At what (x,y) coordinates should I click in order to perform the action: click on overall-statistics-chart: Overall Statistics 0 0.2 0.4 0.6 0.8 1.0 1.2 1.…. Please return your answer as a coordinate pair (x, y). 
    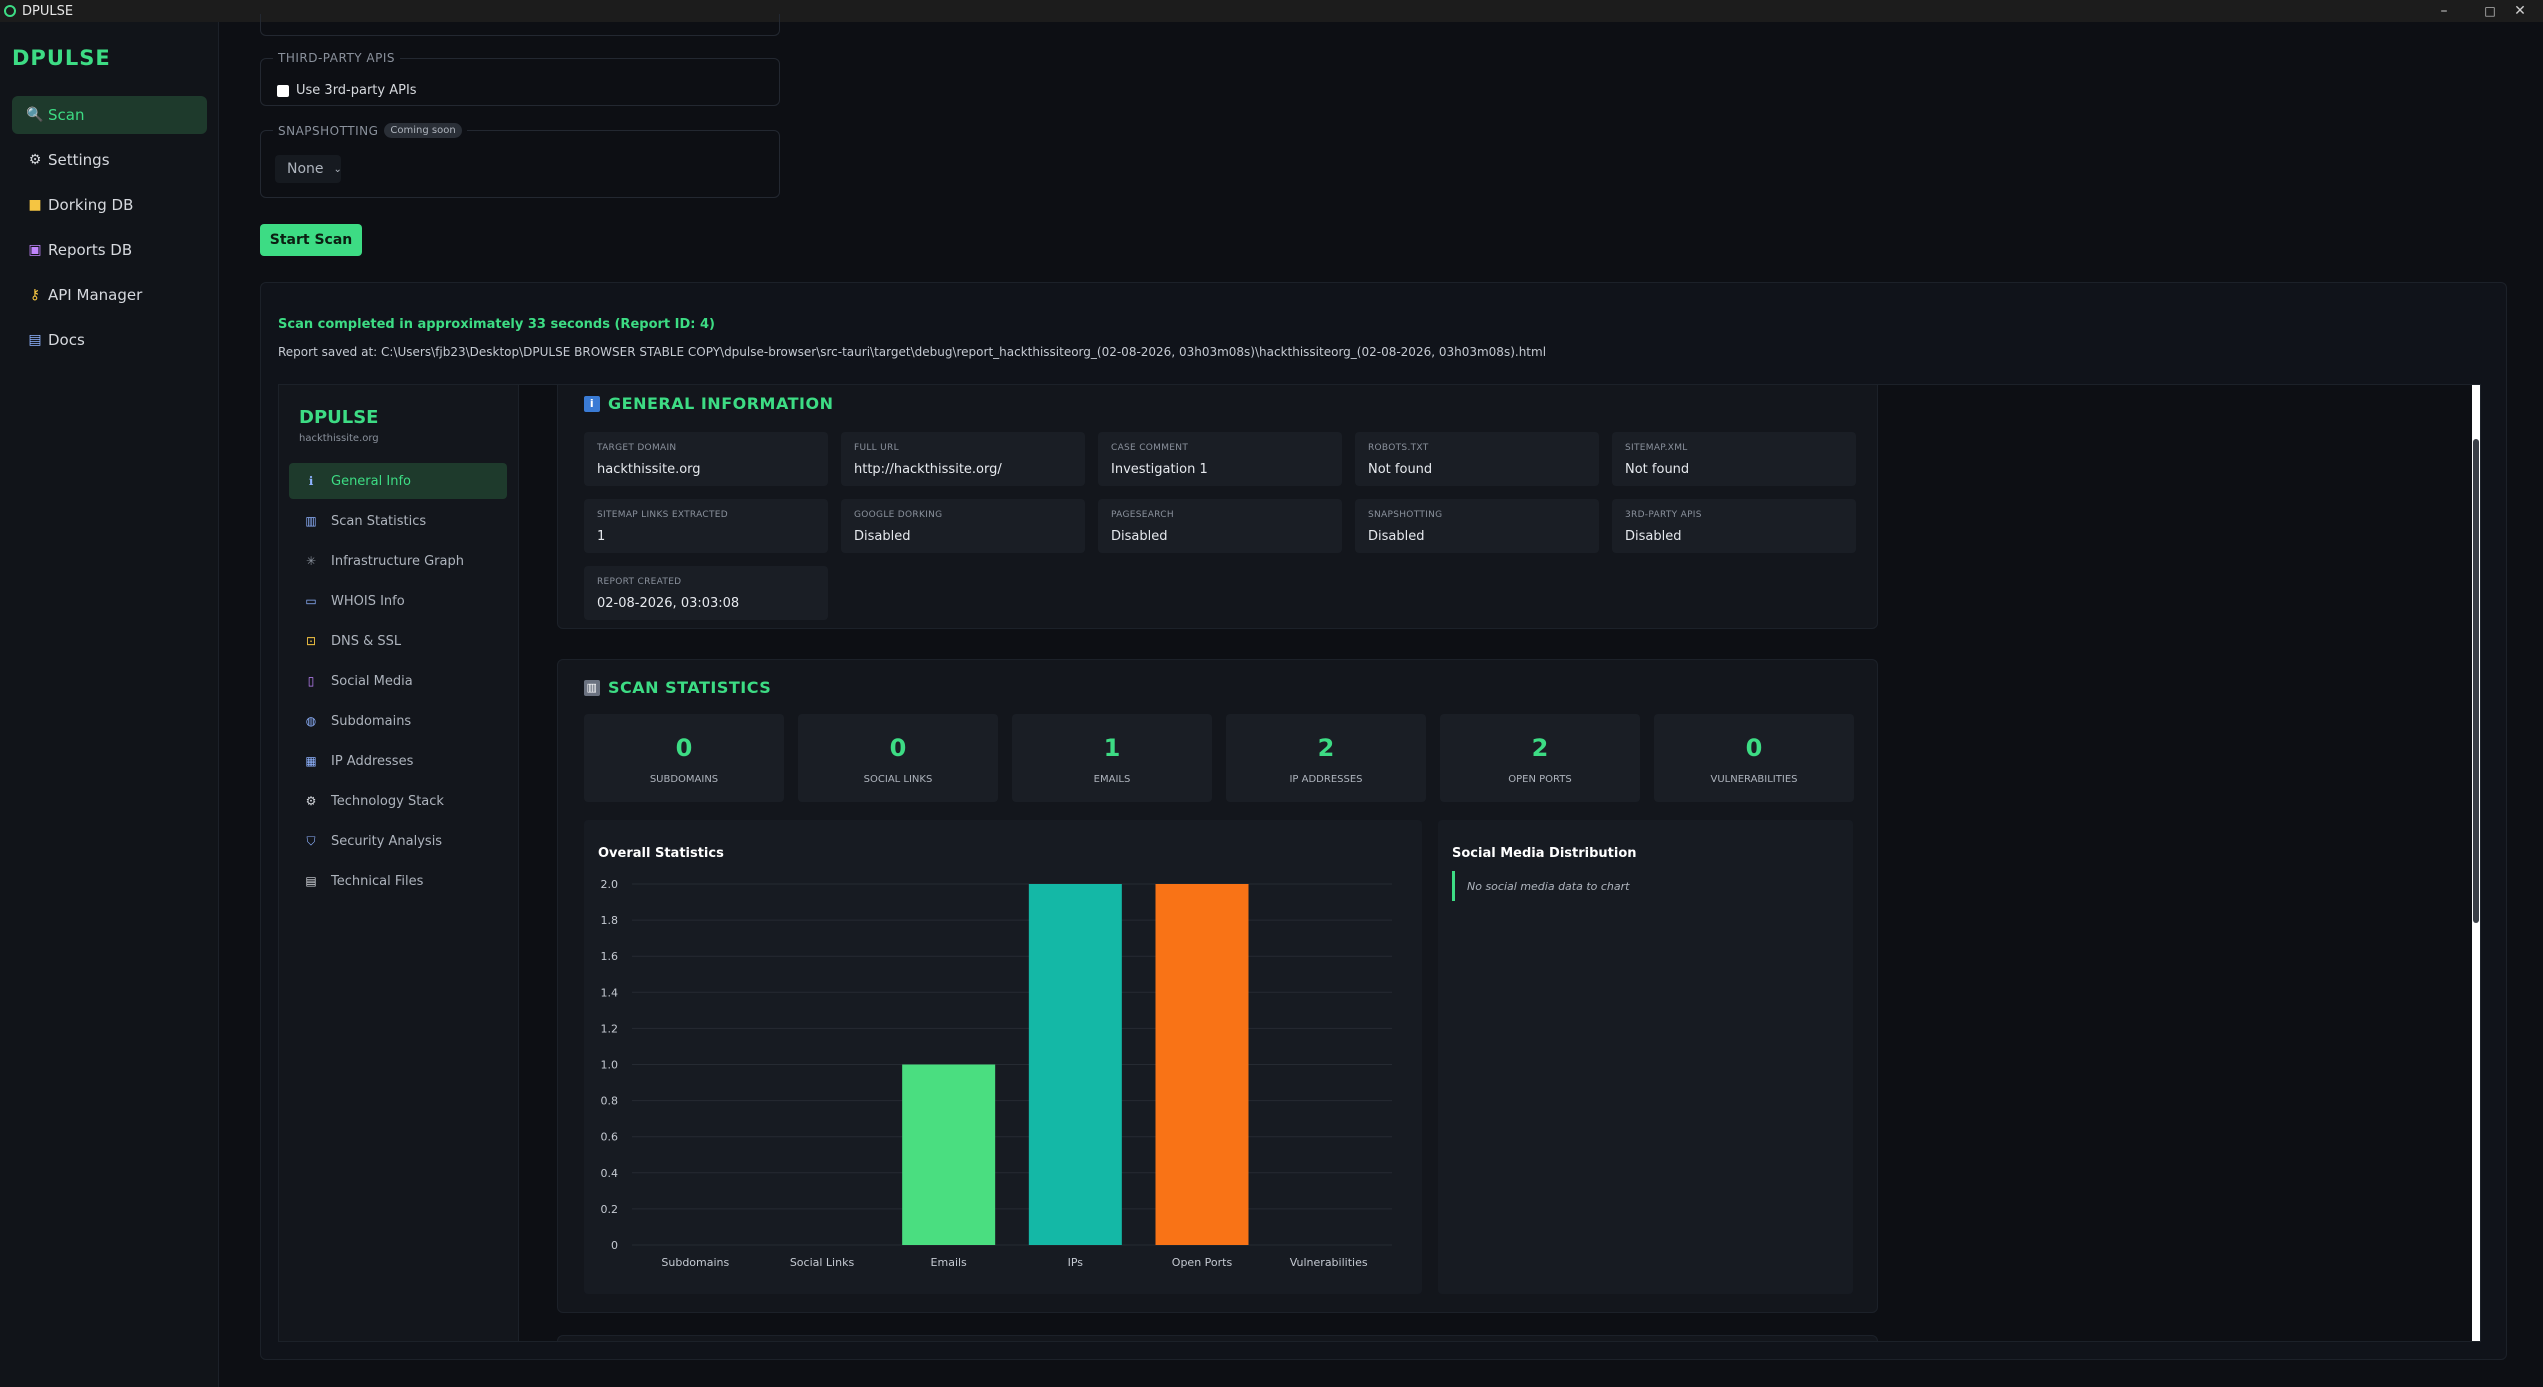
    Looking at the image, I should click on (1003, 1057).